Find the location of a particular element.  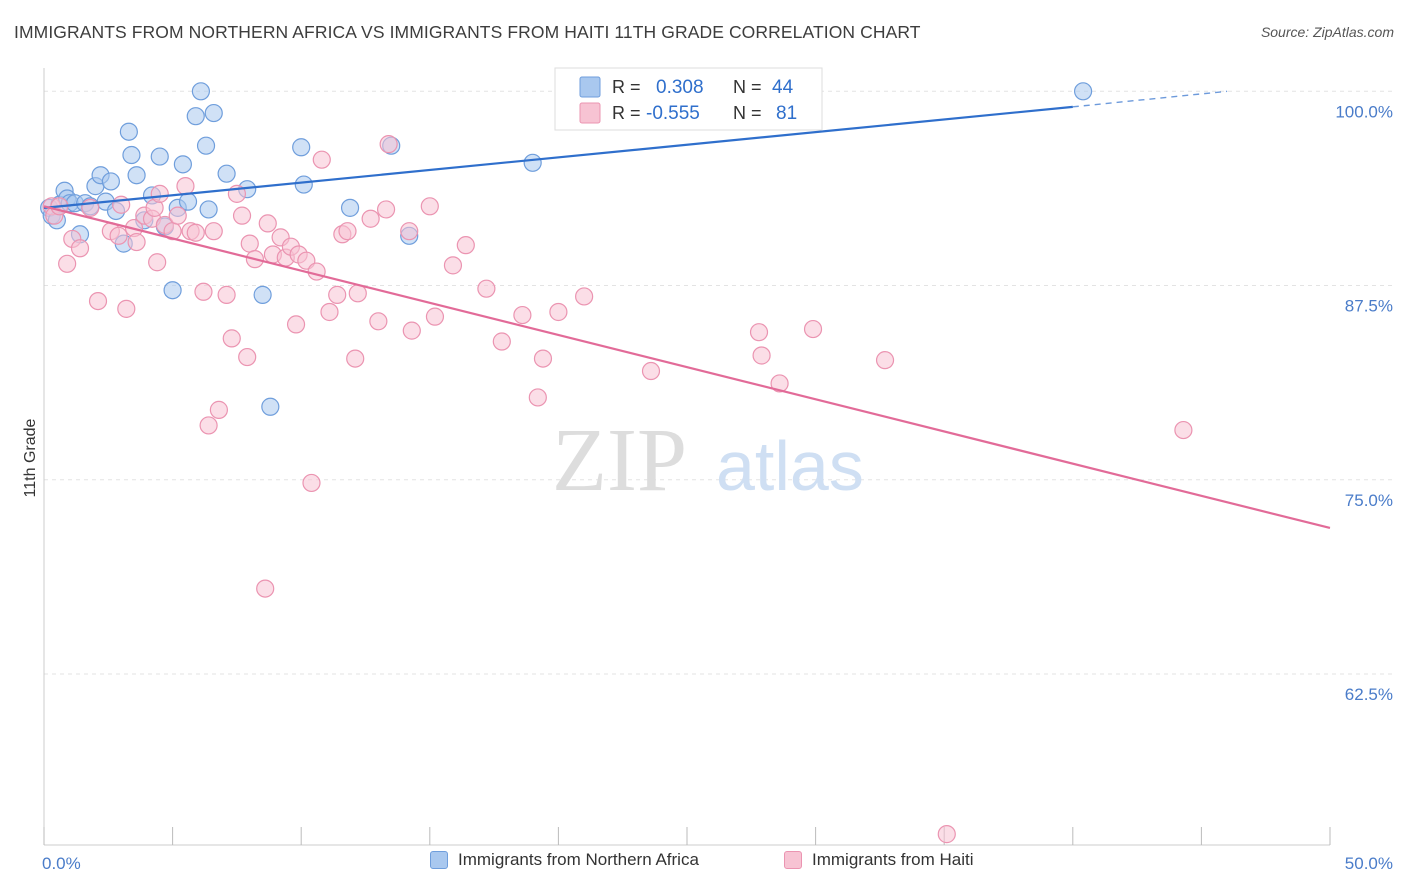

y-tick-label: 87.5% is located at coordinates (1369, 306).